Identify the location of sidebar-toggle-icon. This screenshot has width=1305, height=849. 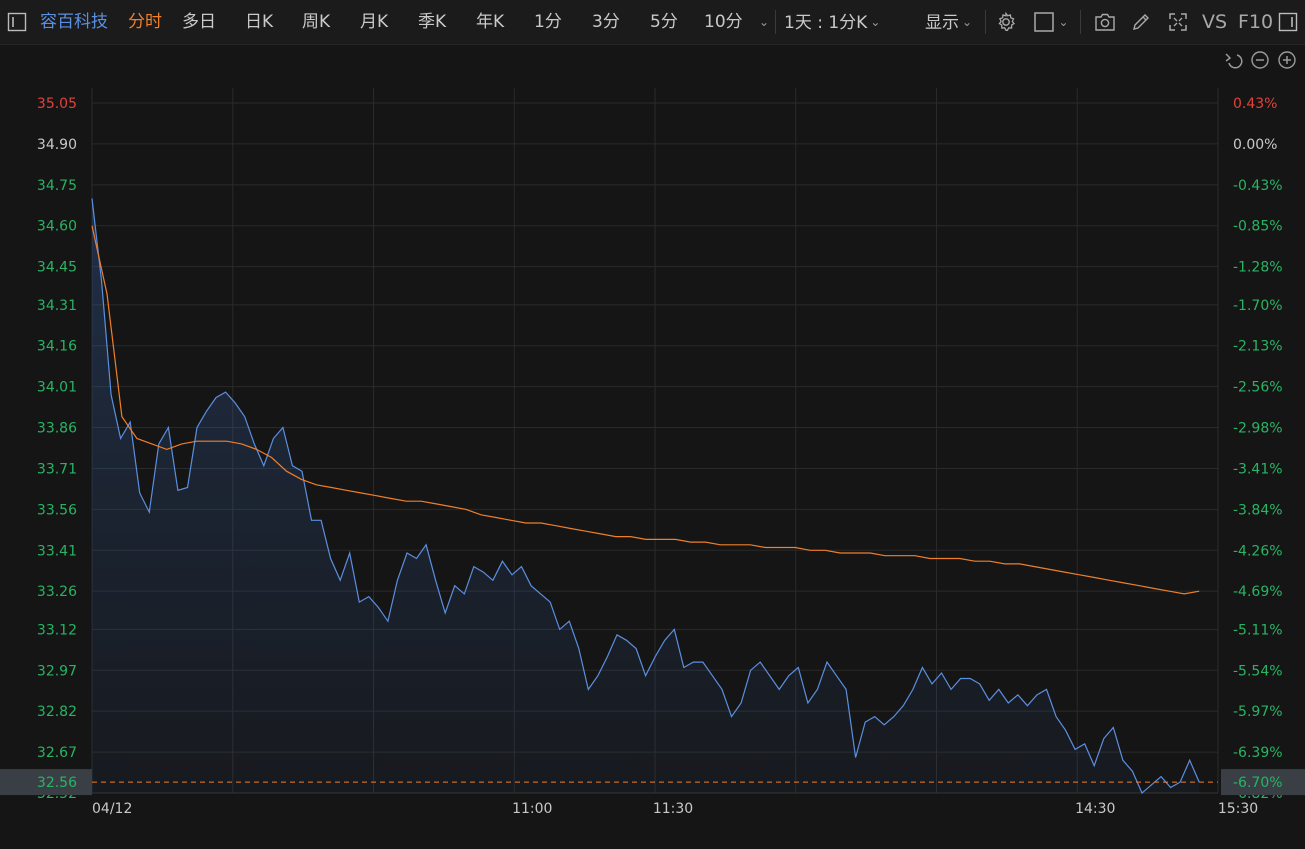
(17, 22).